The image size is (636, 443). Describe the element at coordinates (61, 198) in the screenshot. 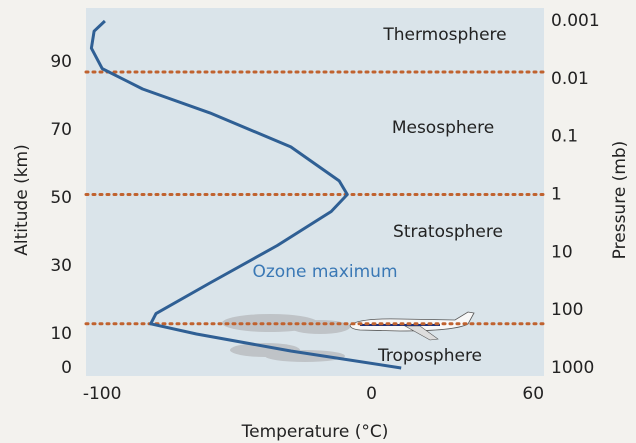

I see `y-tick-label: 50` at that location.